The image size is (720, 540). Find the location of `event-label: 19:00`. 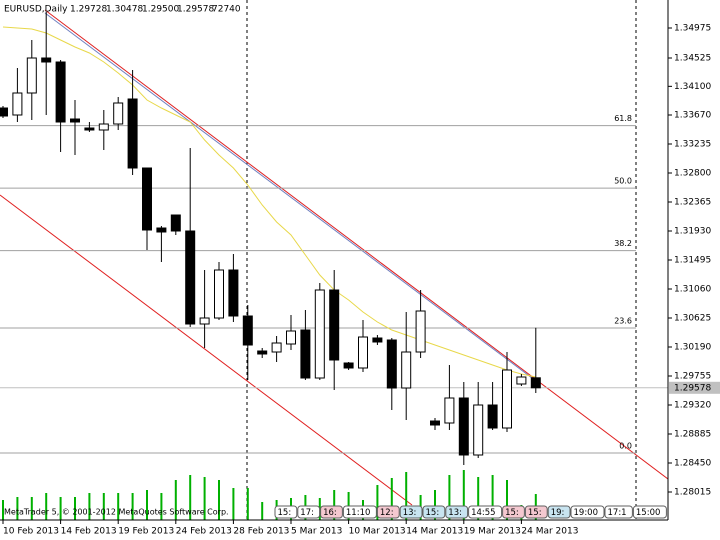

event-label: 19:00 is located at coordinates (586, 513).